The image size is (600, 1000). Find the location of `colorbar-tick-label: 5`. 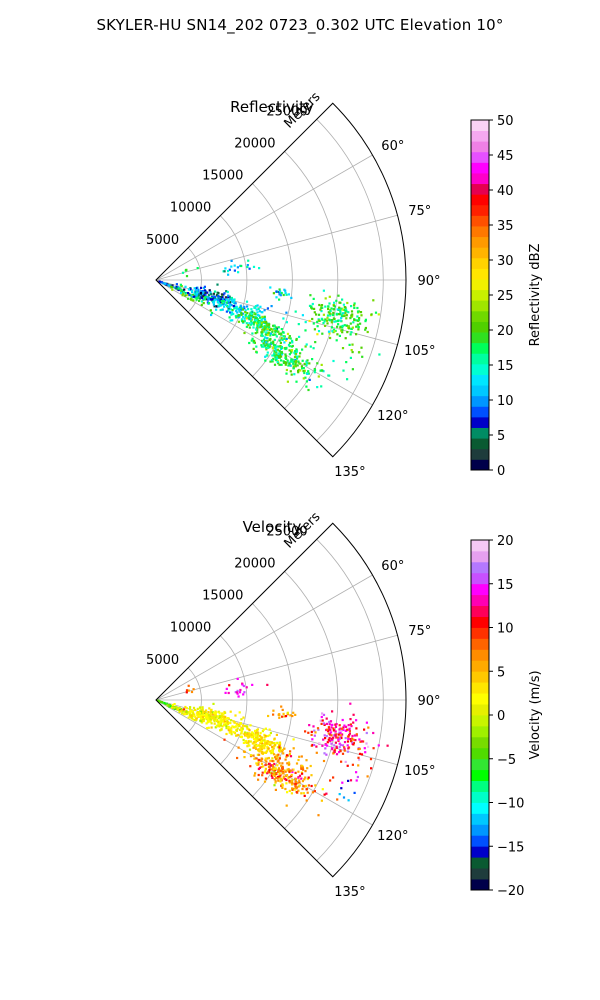

colorbar-tick-label: 5 is located at coordinates (501, 436).